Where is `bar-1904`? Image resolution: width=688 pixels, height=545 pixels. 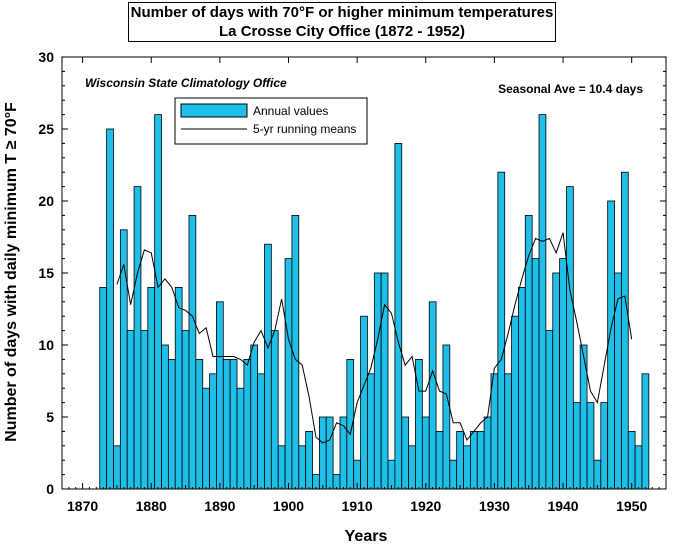 bar-1904 is located at coordinates (316, 482).